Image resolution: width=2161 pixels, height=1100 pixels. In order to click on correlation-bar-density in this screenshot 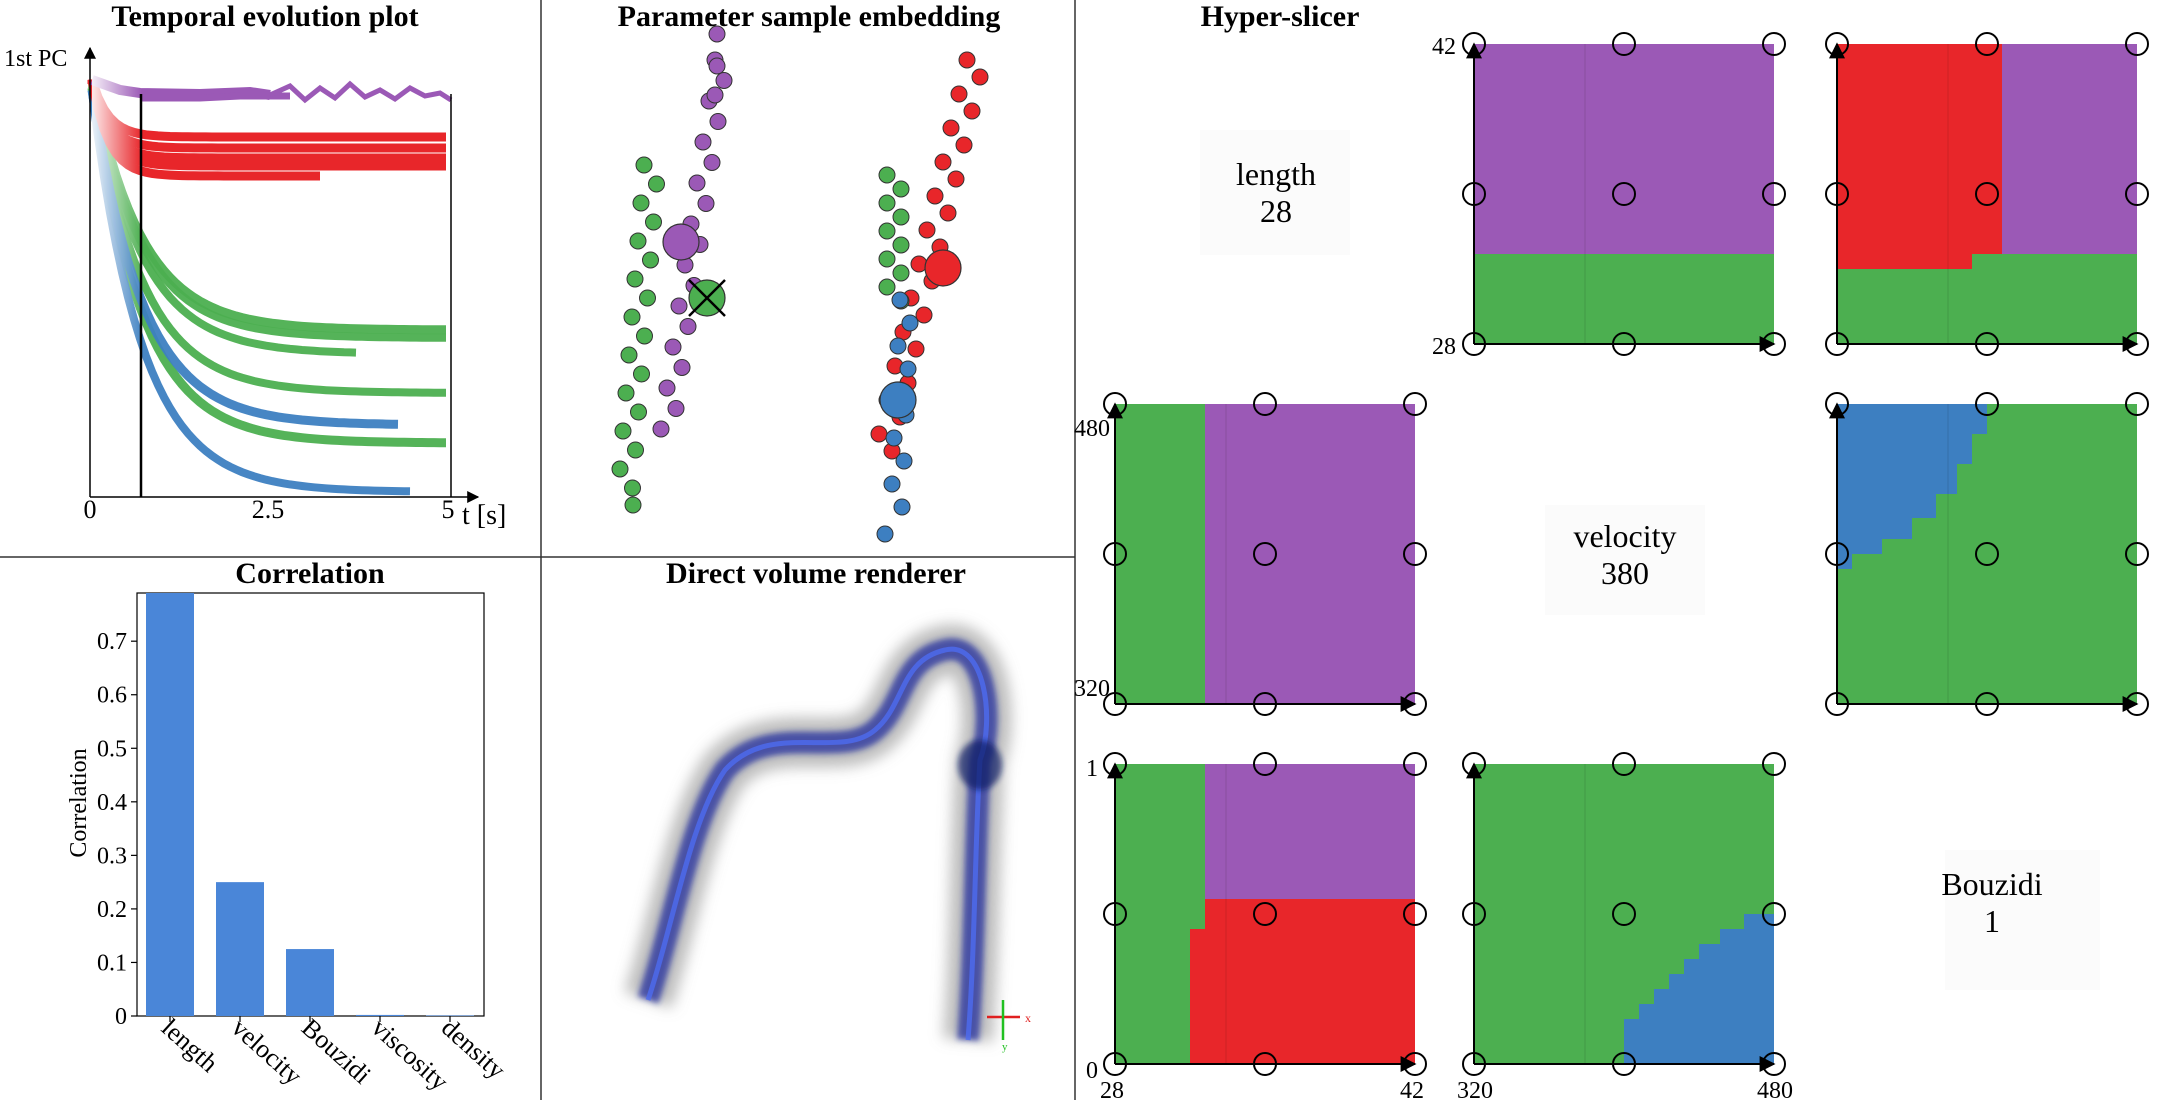, I will do `click(450, 1015)`.